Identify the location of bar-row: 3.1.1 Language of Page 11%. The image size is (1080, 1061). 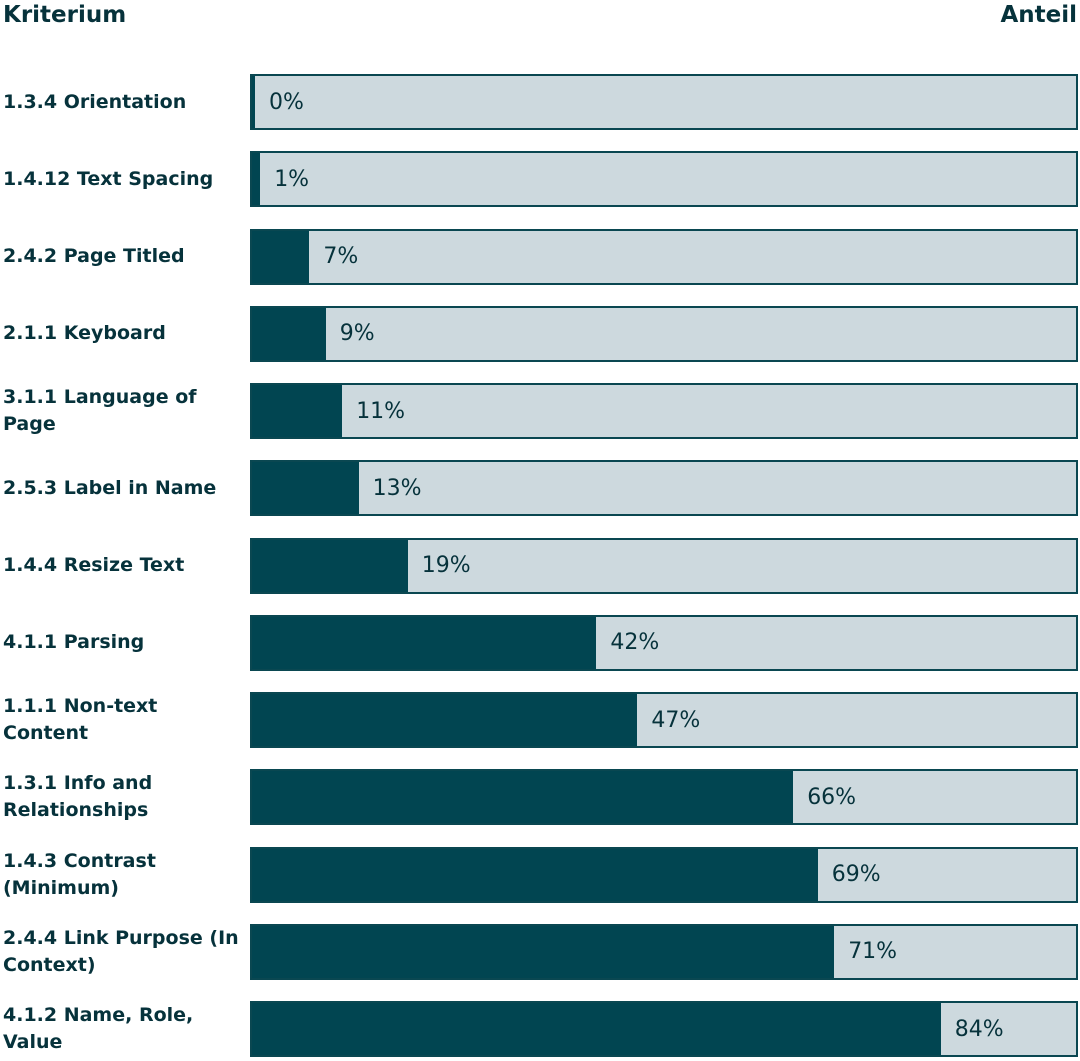
(540, 411).